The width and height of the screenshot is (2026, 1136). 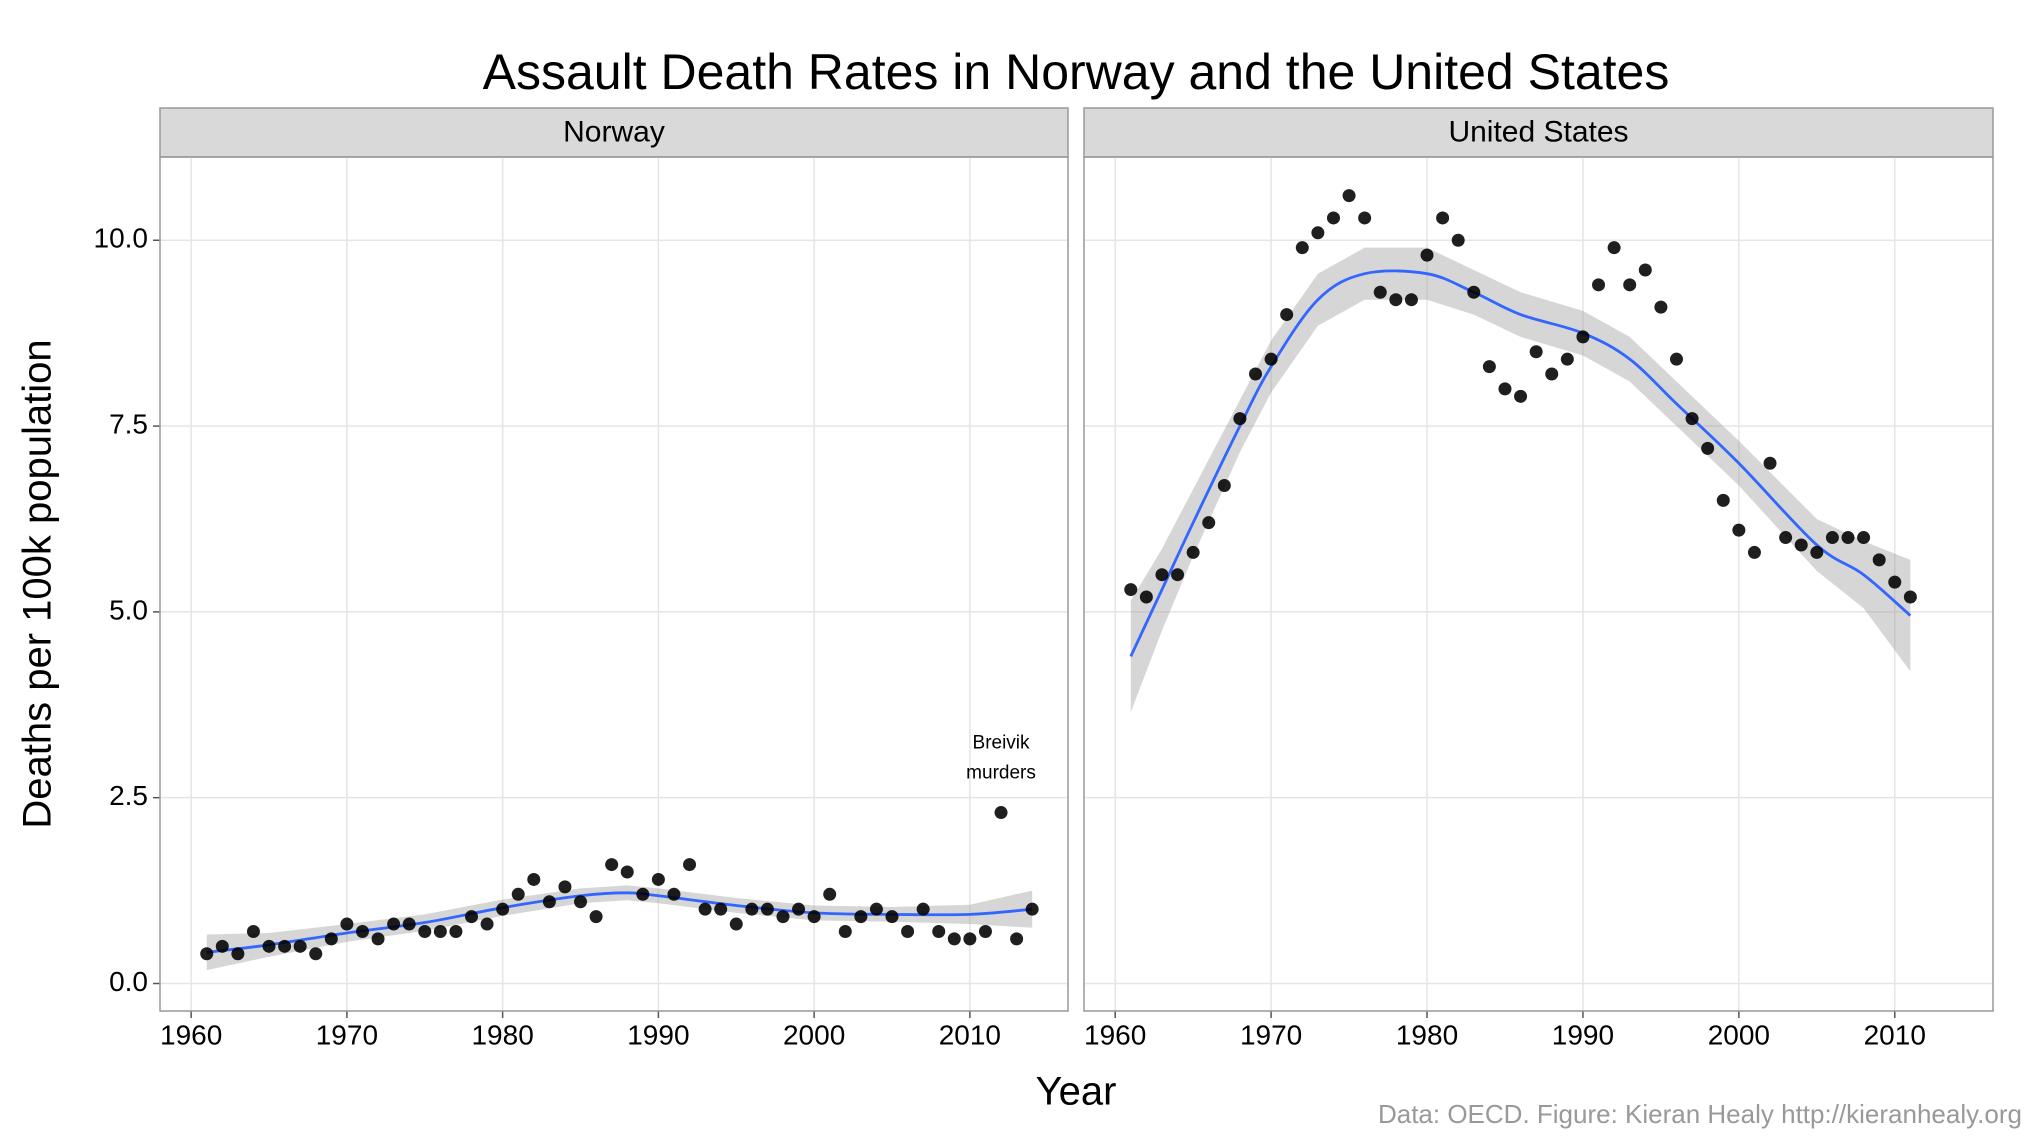 I want to click on x-tick-label: 1960, so click(x=191, y=1034).